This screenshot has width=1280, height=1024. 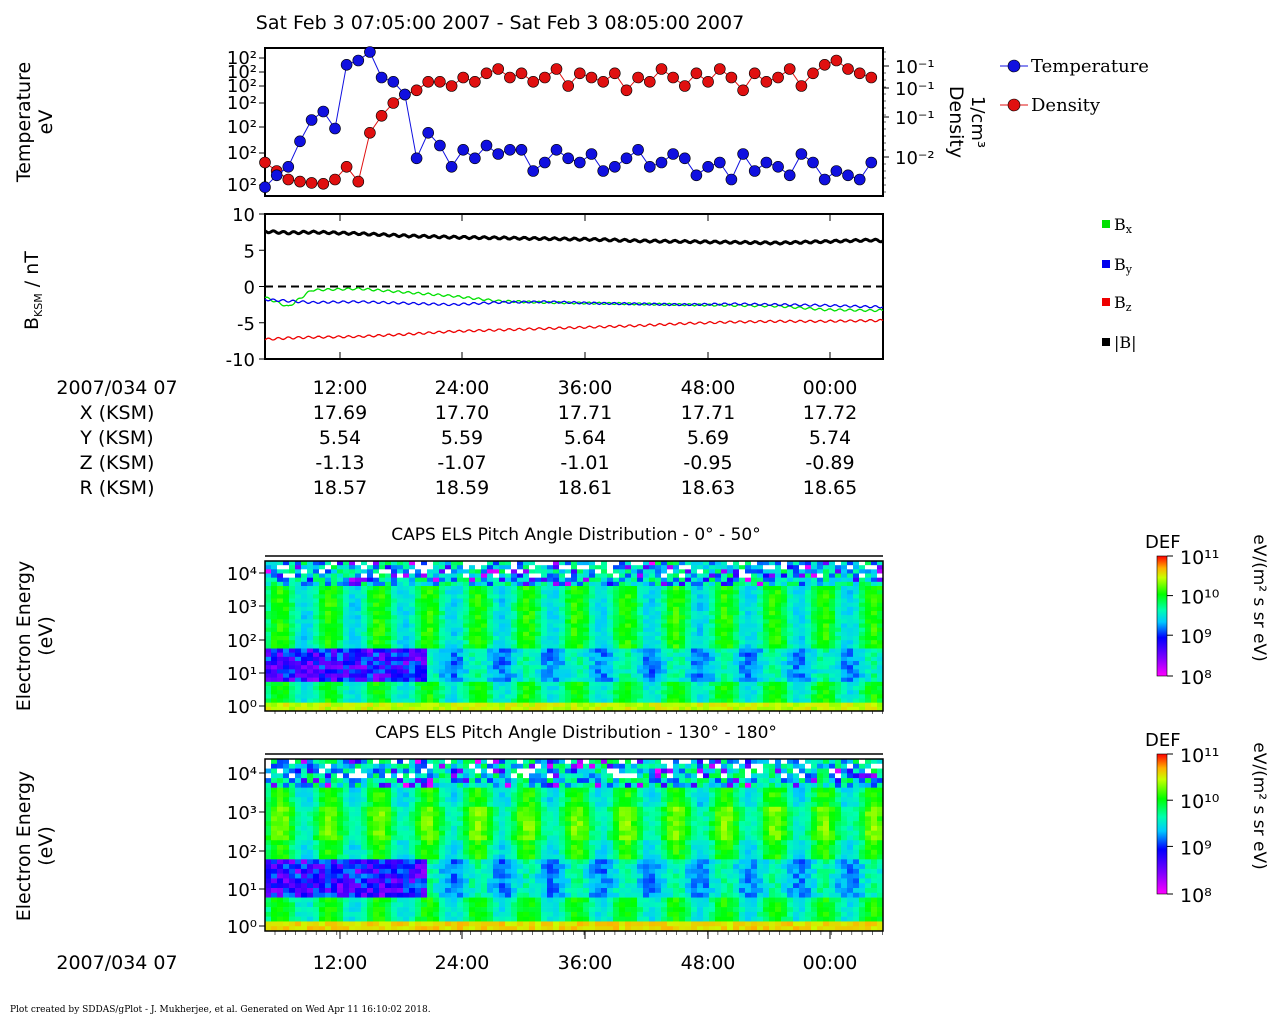 I want to click on density-tick-label: 10⁻¹, so click(x=915, y=118).